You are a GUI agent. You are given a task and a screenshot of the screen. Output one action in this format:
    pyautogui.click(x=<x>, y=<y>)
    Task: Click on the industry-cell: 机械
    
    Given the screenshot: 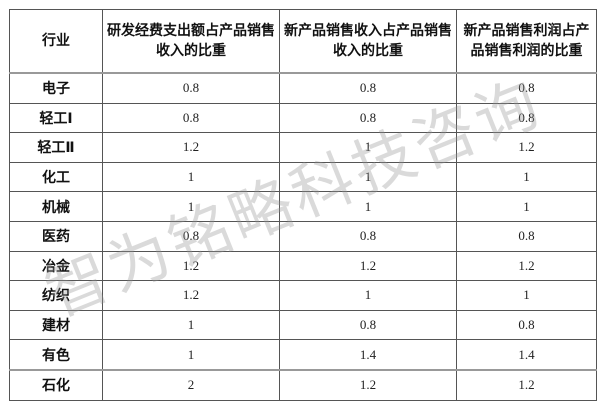 What is the action you would take?
    pyautogui.click(x=56, y=206)
    